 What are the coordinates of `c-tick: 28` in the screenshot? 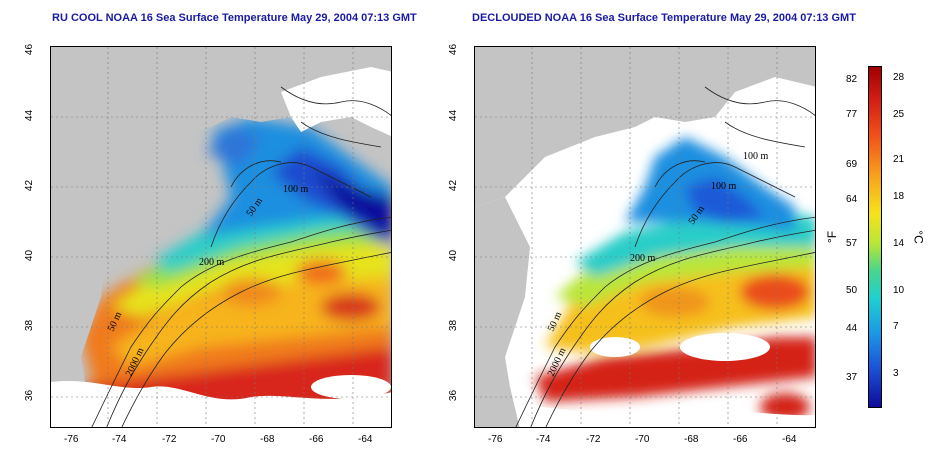 It's located at (899, 77).